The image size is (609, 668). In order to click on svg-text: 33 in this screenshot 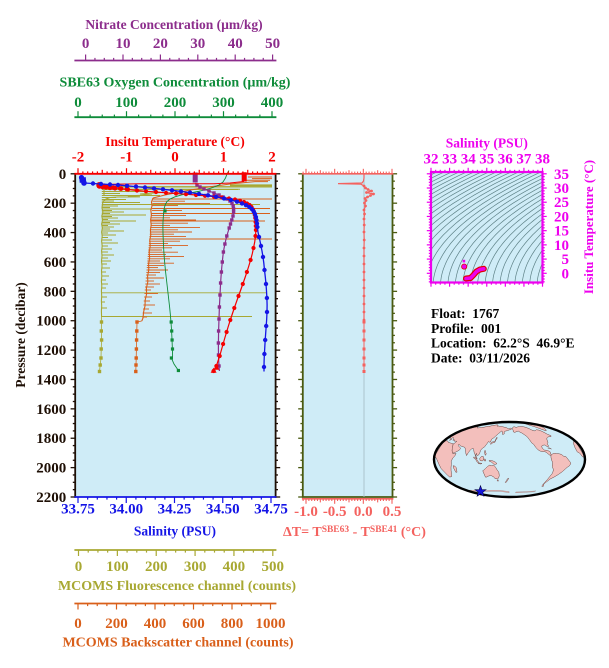, I will do `click(449, 160)`.